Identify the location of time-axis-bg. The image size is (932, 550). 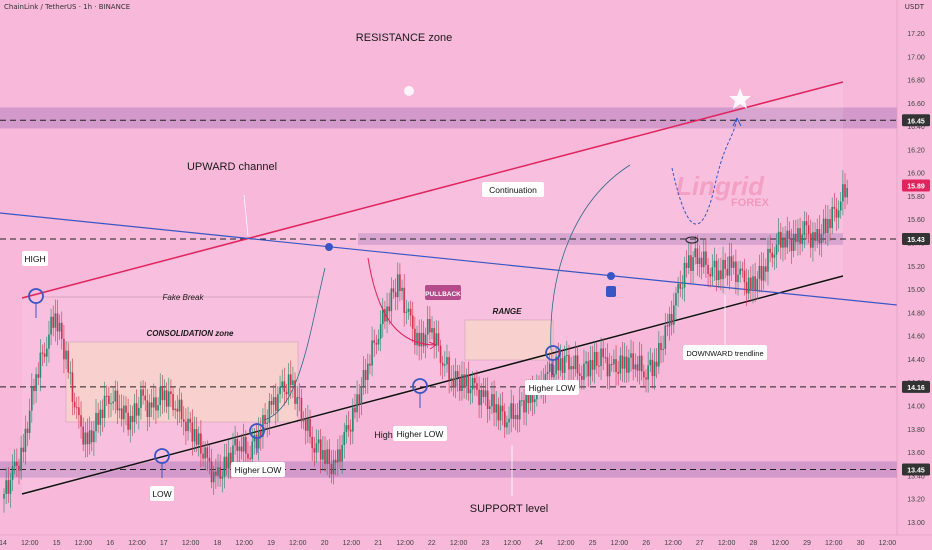
(466, 542).